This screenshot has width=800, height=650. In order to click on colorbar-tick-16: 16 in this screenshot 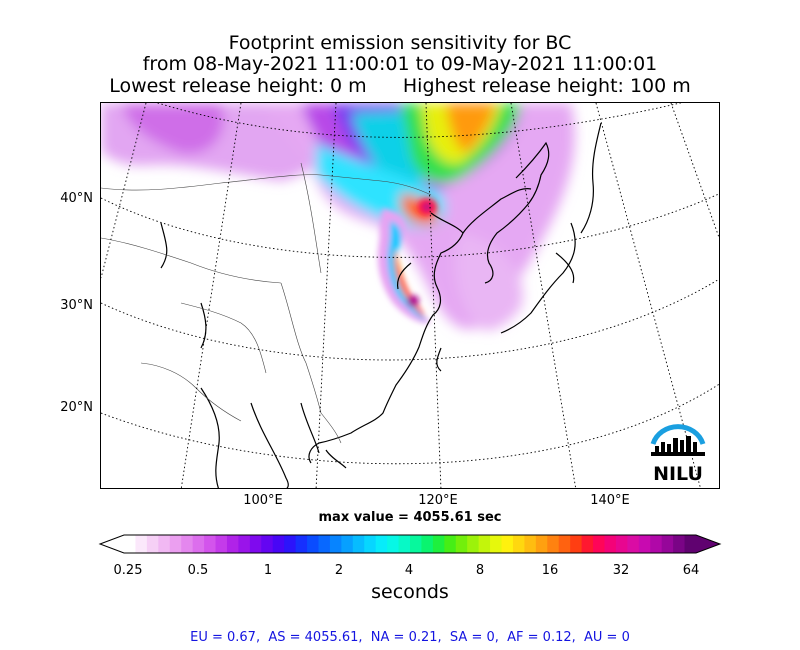, I will do `click(550, 570)`.